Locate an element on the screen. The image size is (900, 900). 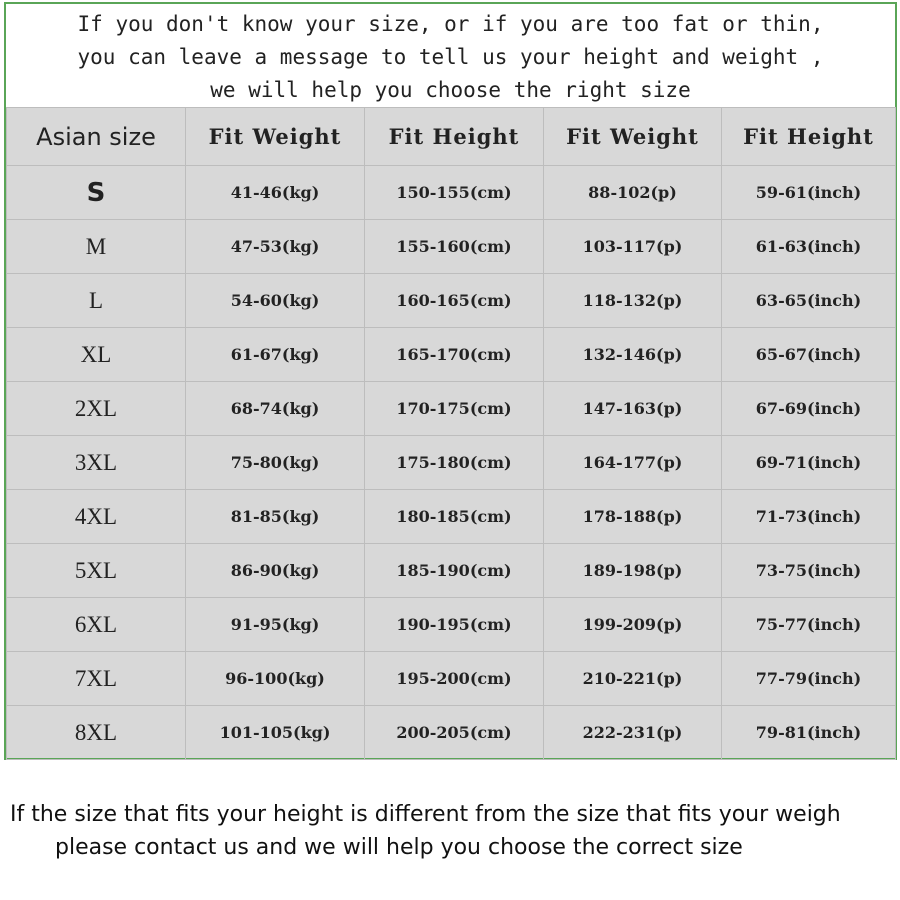
value-cell: 222-231(p) is located at coordinates (632, 732).